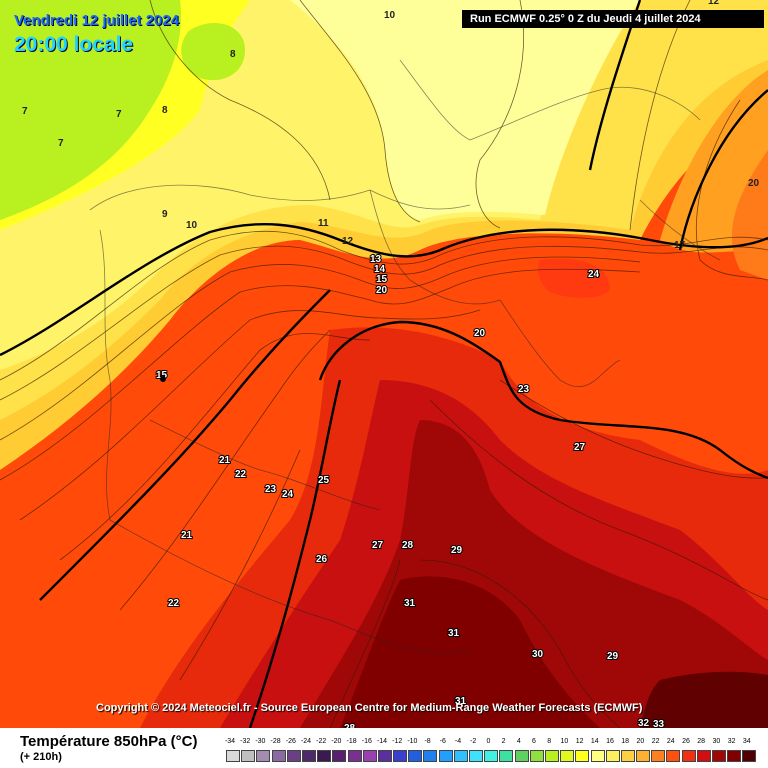 The image size is (768, 768). What do you see at coordinates (503, 741) in the screenshot?
I see `scale-label: 2` at bounding box center [503, 741].